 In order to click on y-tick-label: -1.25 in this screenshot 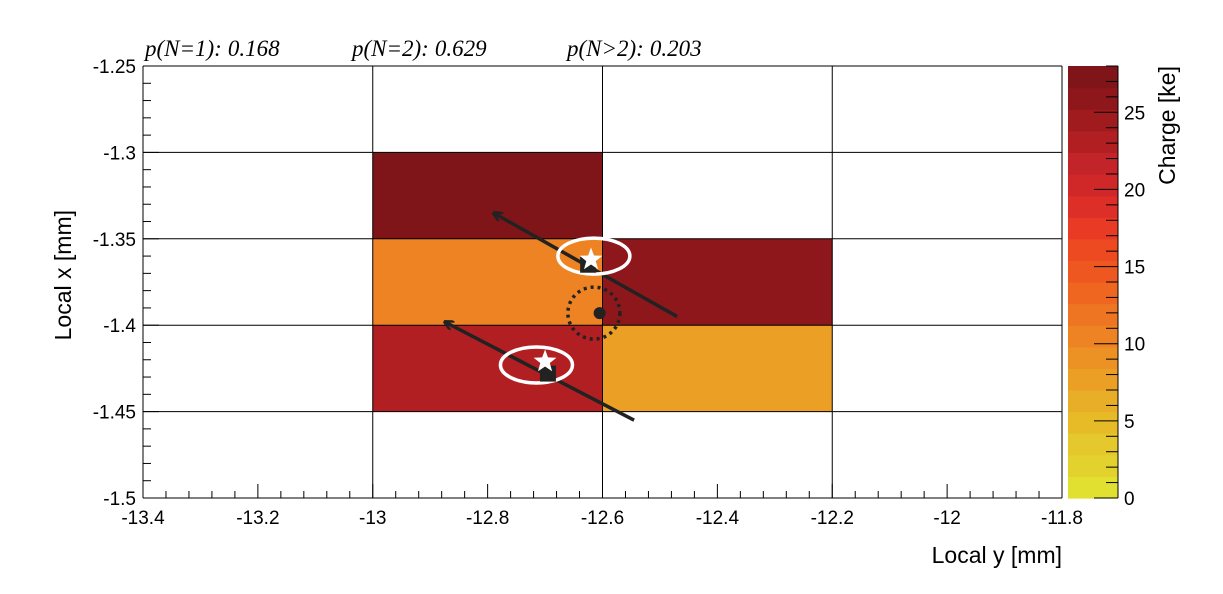, I will do `click(114, 67)`.